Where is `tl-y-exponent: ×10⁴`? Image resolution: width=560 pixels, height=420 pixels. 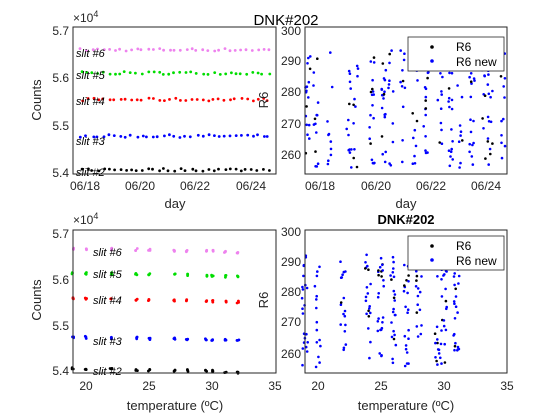 tl-y-exponent: ×10⁴ is located at coordinates (85, 17).